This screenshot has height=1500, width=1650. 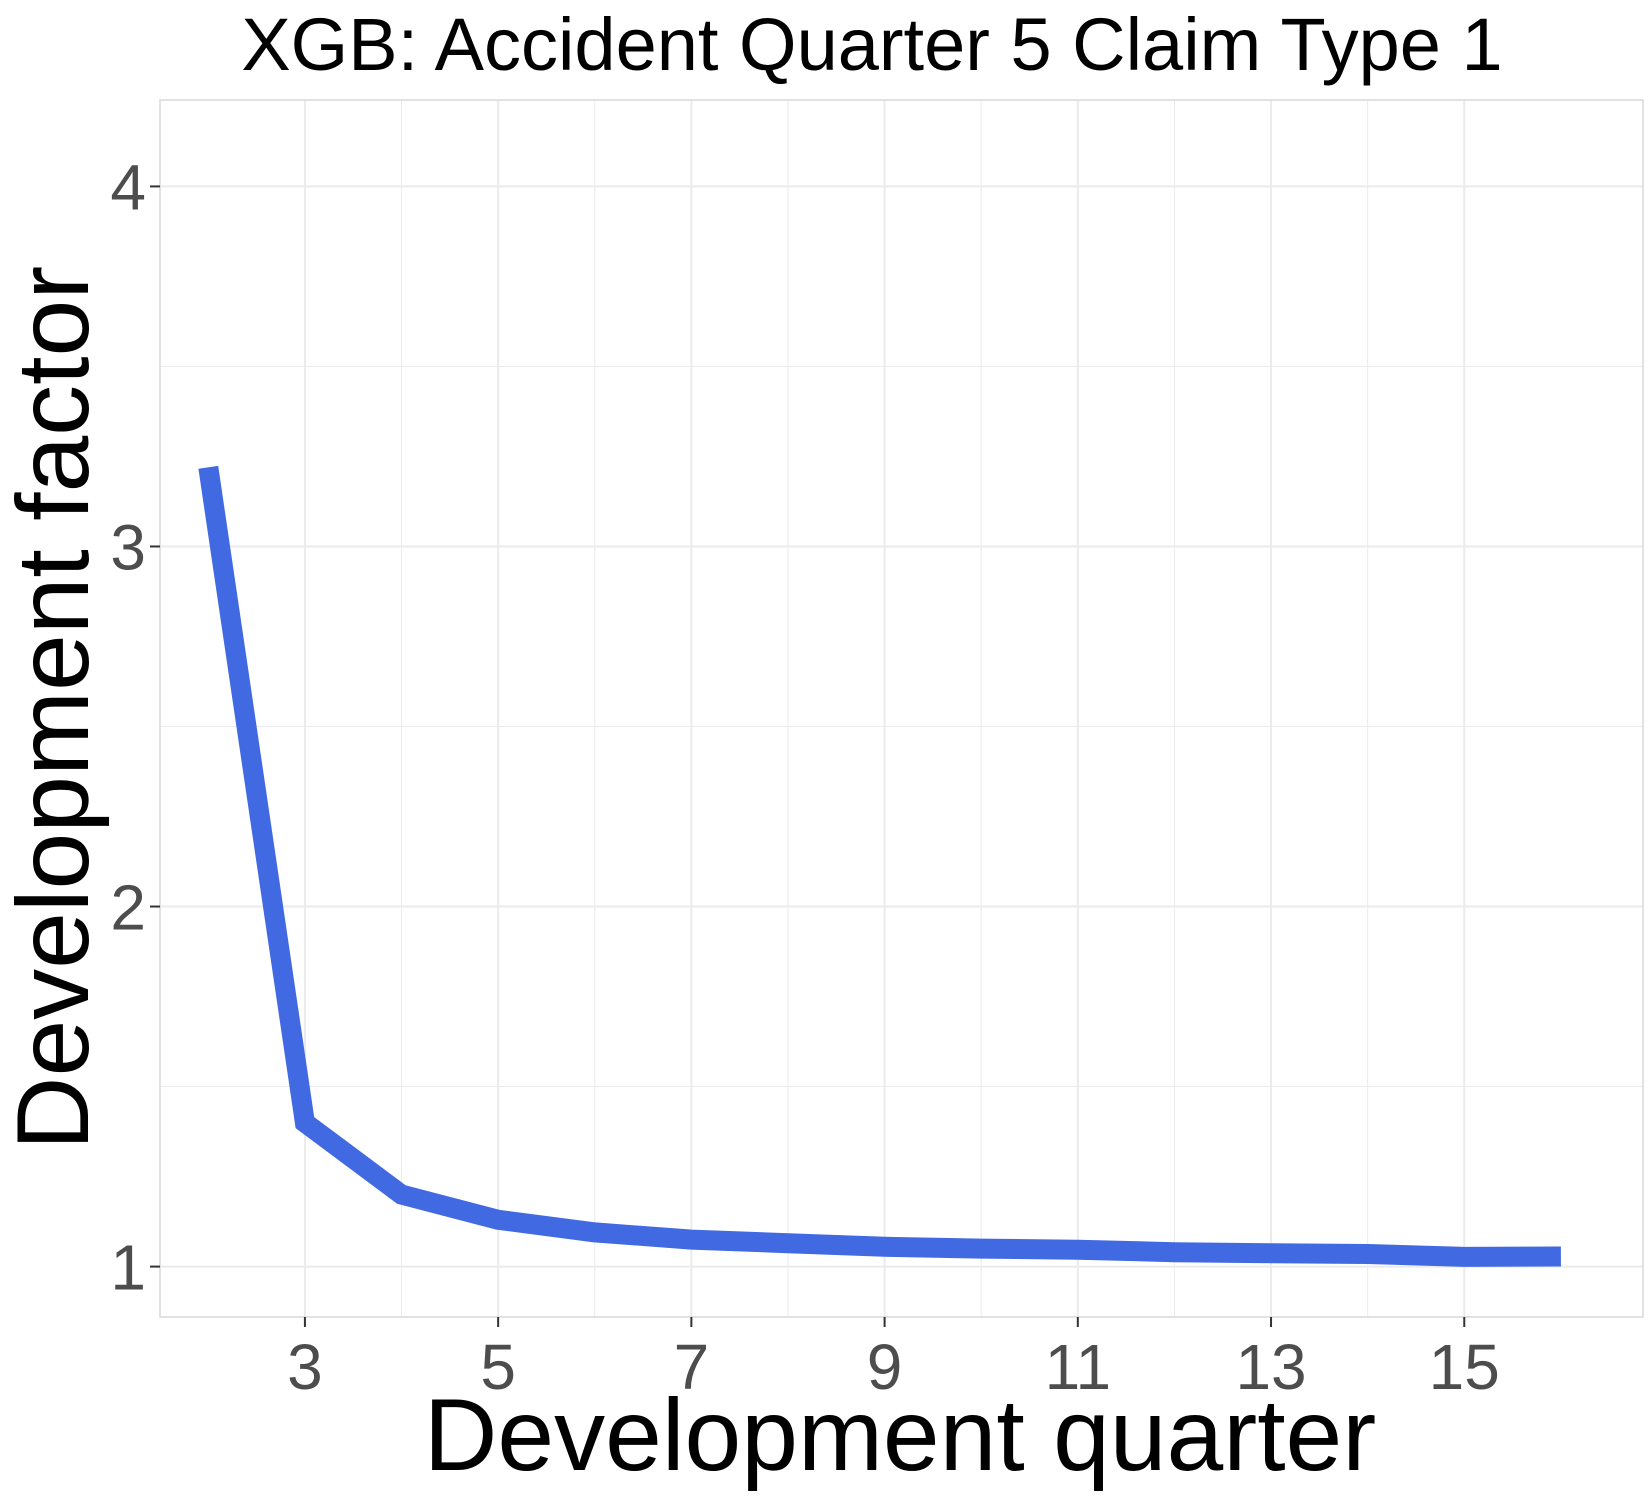 What do you see at coordinates (885, 1367) in the screenshot?
I see `x-tick-label: 9` at bounding box center [885, 1367].